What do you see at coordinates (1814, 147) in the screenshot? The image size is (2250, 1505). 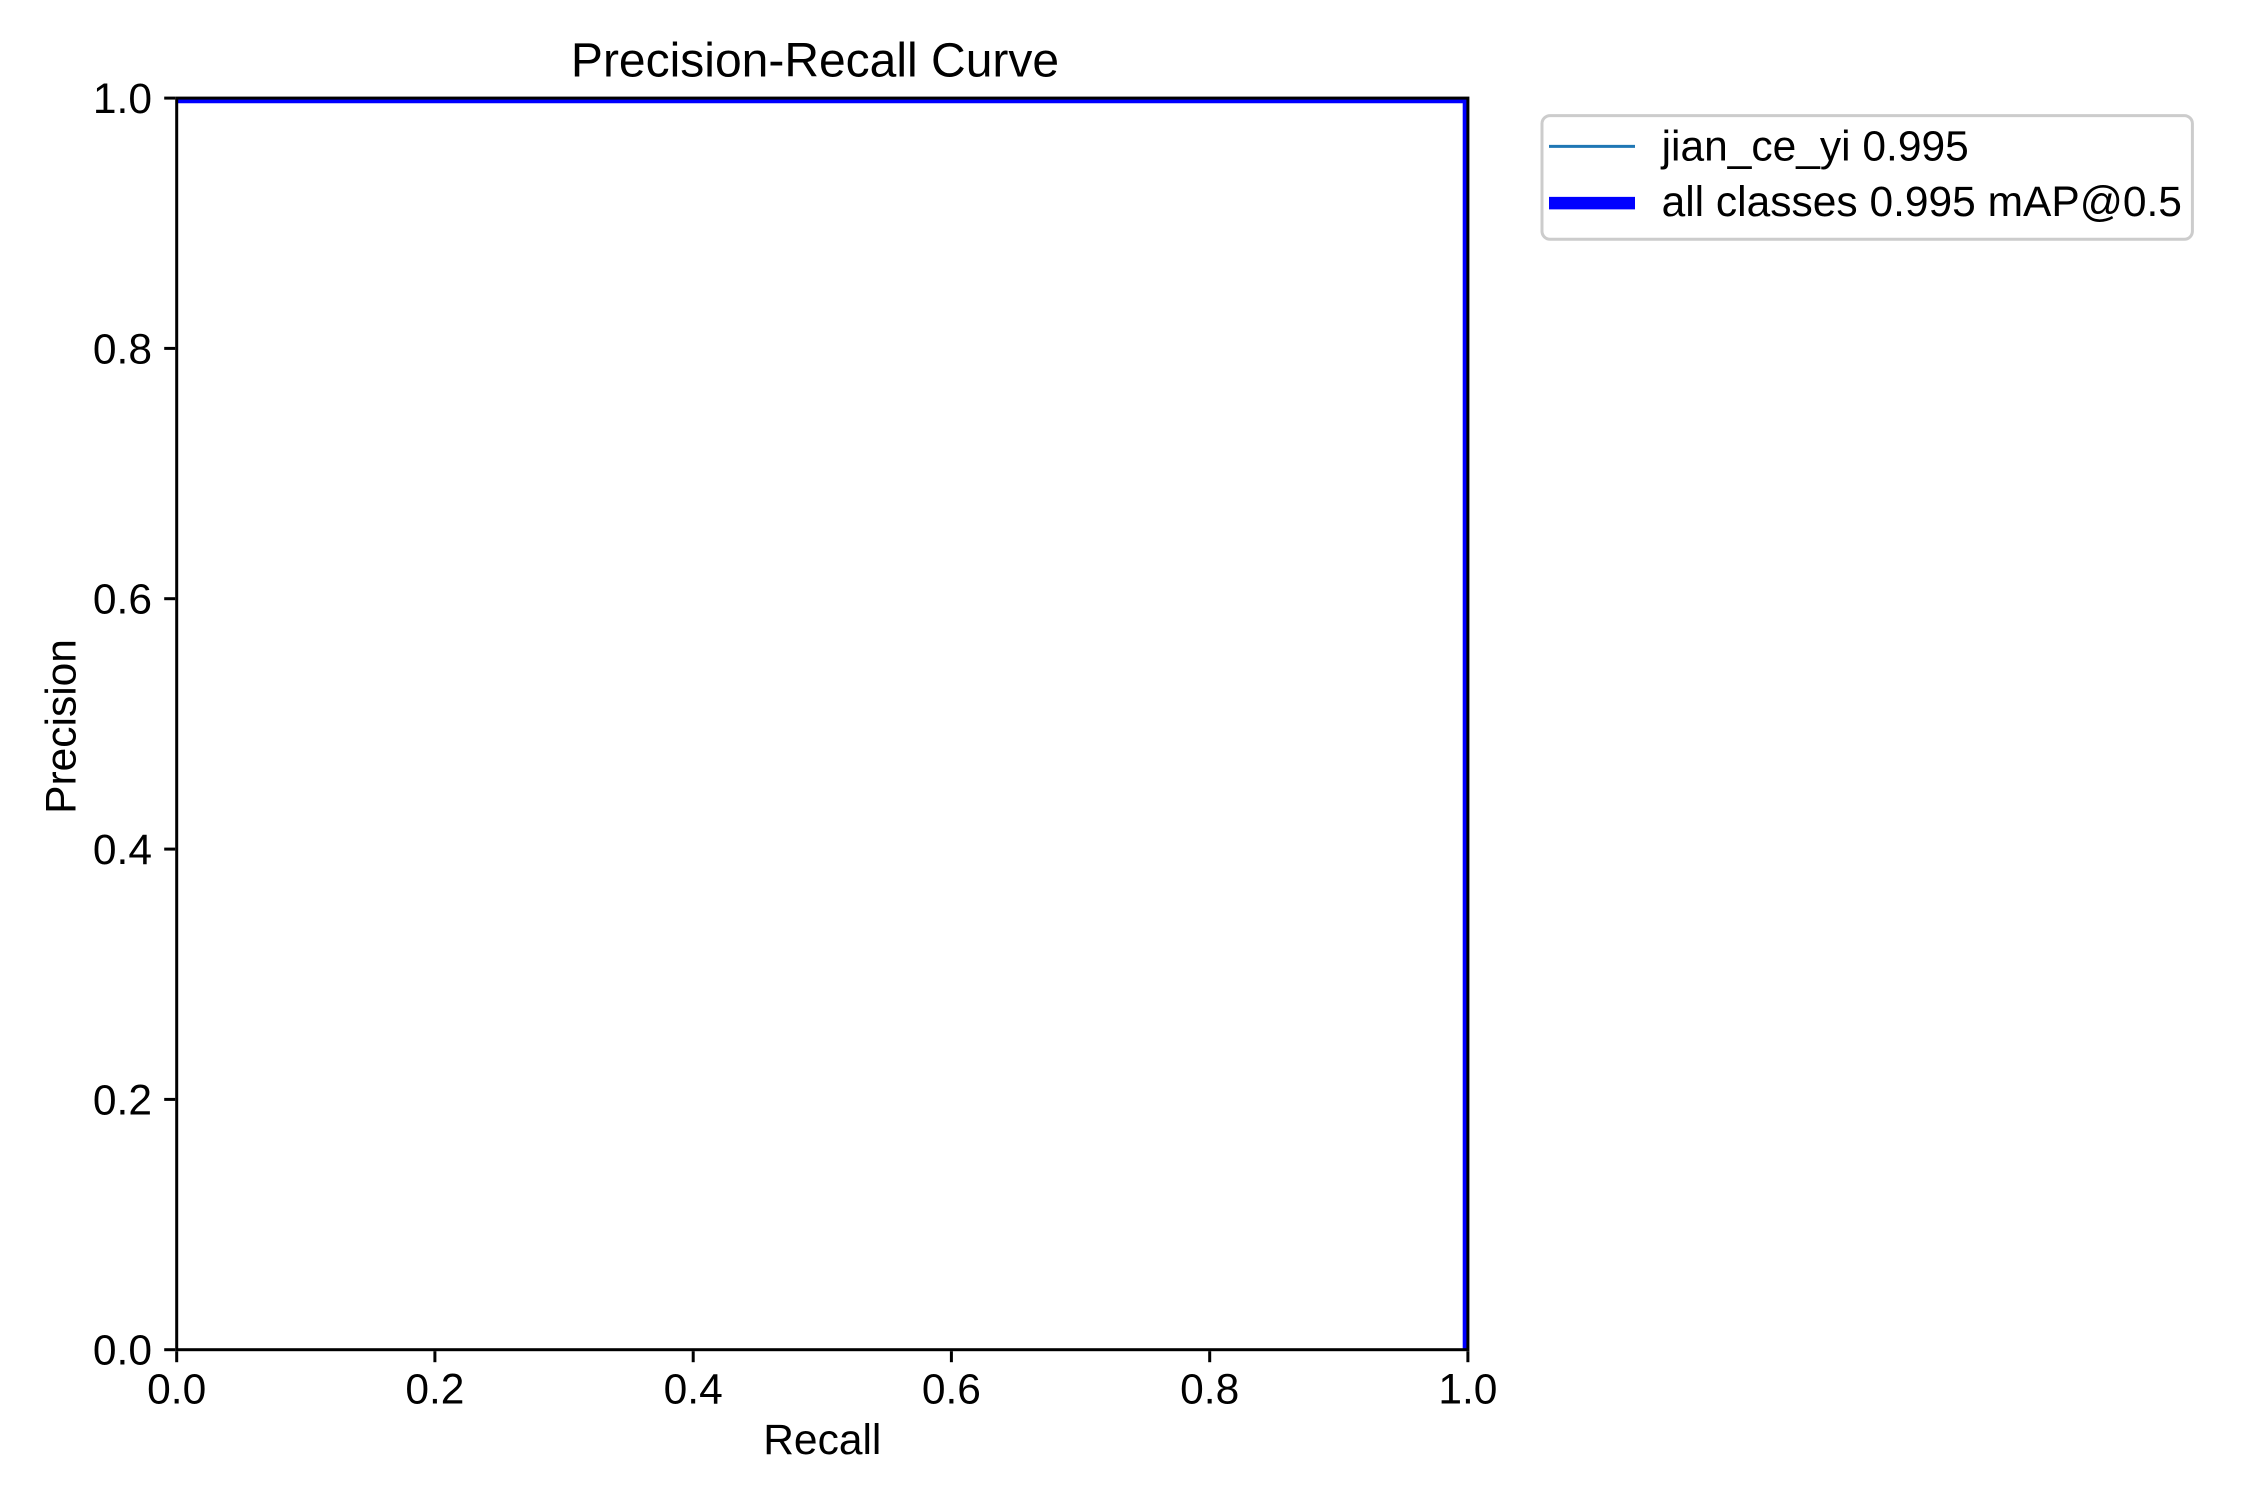 I see `svg-text: jian_ce_yi 0.995` at bounding box center [1814, 147].